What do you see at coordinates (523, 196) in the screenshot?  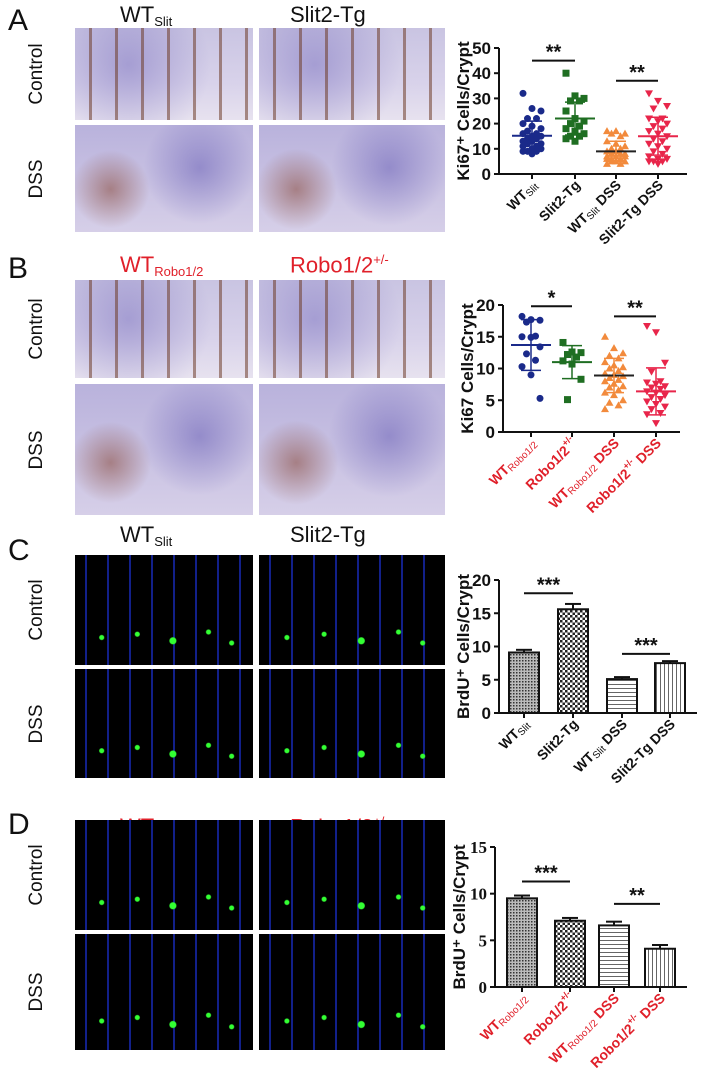 I see `x-tick-label: WTSlit` at bounding box center [523, 196].